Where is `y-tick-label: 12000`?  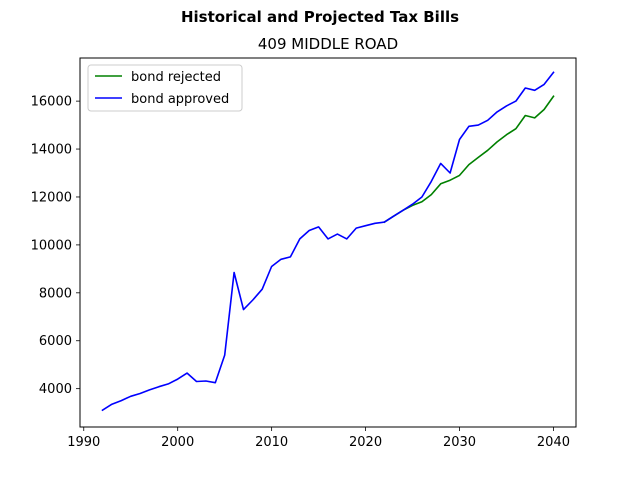
y-tick-label: 12000 is located at coordinates (51, 197).